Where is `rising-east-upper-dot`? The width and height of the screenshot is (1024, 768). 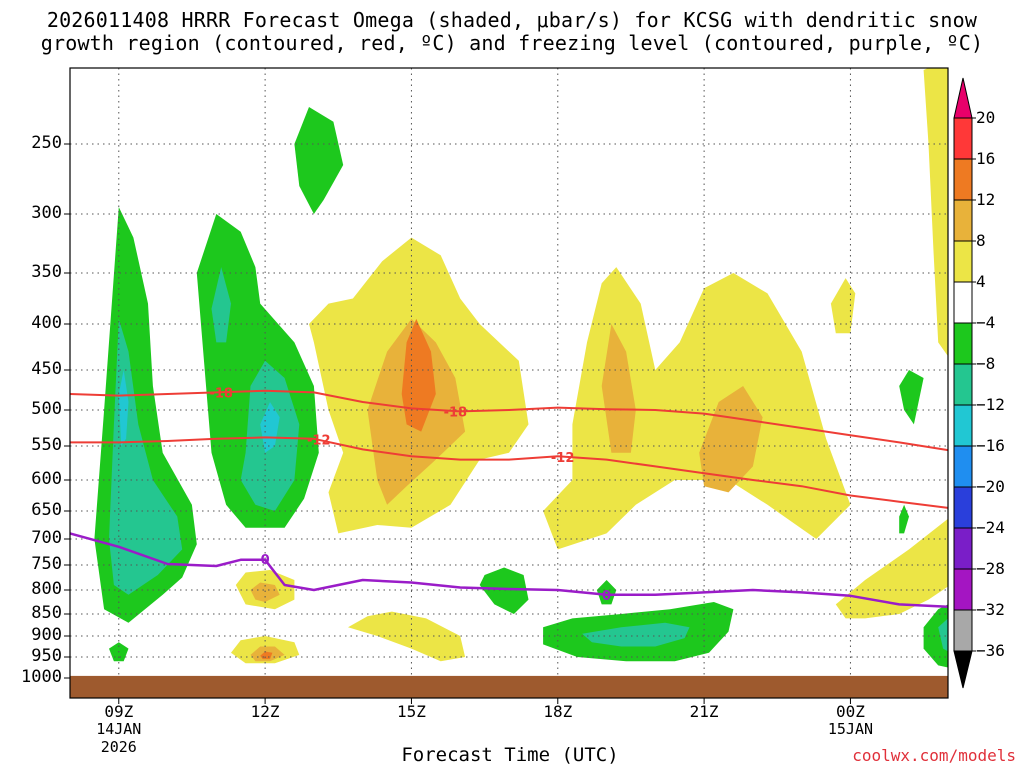 rising-east-upper-dot is located at coordinates (911, 397).